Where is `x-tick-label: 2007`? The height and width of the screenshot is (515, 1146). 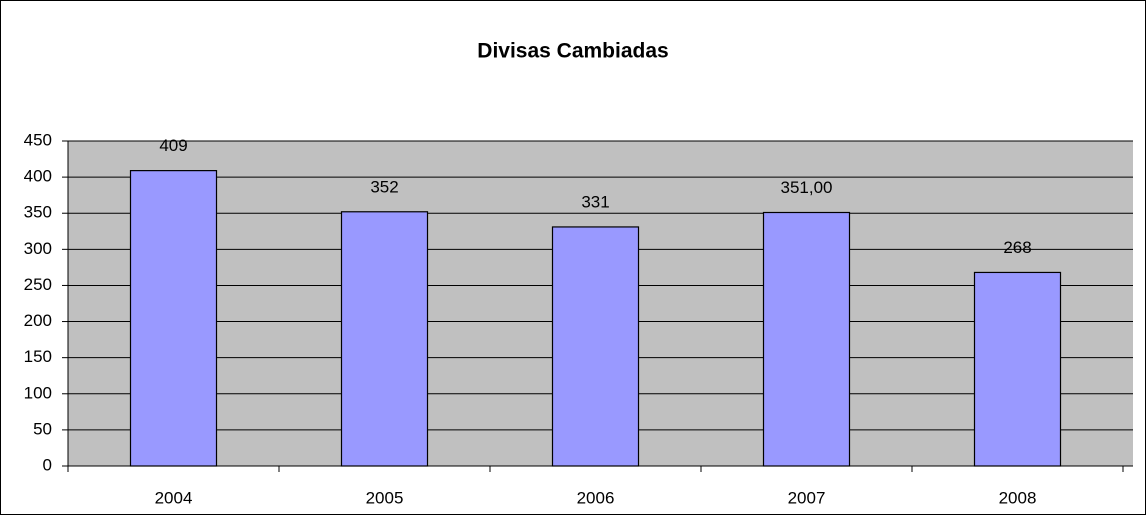
x-tick-label: 2007 is located at coordinates (807, 497).